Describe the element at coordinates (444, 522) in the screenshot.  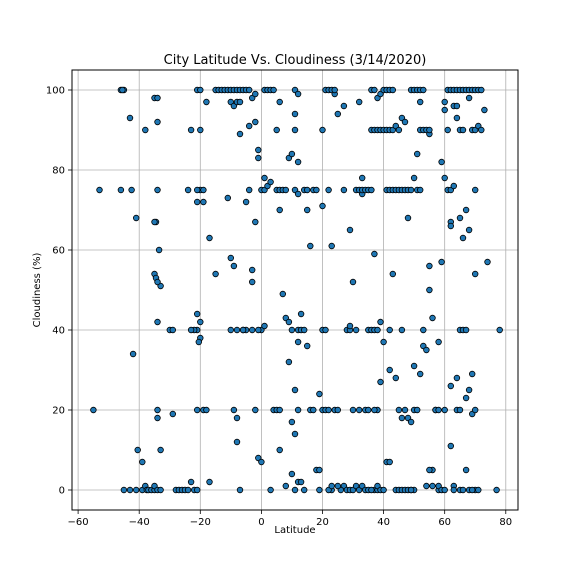
I see `x-tick-label: 60` at that location.